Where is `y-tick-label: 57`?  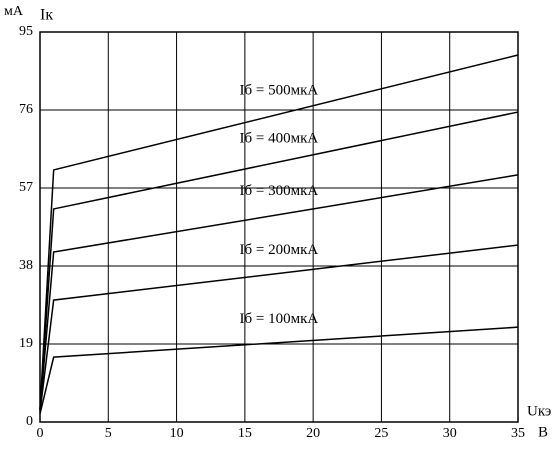 y-tick-label: 57 is located at coordinates (26, 187).